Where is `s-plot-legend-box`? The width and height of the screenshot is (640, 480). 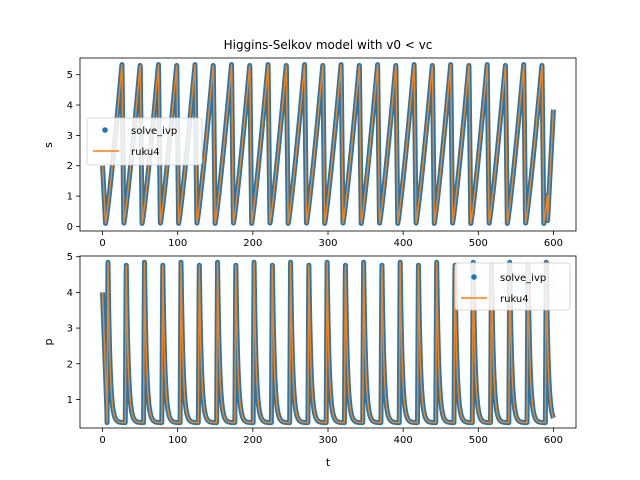 s-plot-legend-box is located at coordinates (144, 141).